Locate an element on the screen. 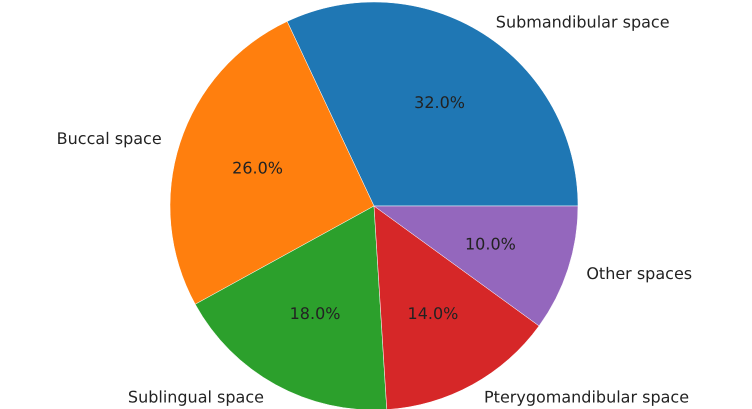 The image size is (752, 409). slice-label: Other spaces is located at coordinates (639, 273).